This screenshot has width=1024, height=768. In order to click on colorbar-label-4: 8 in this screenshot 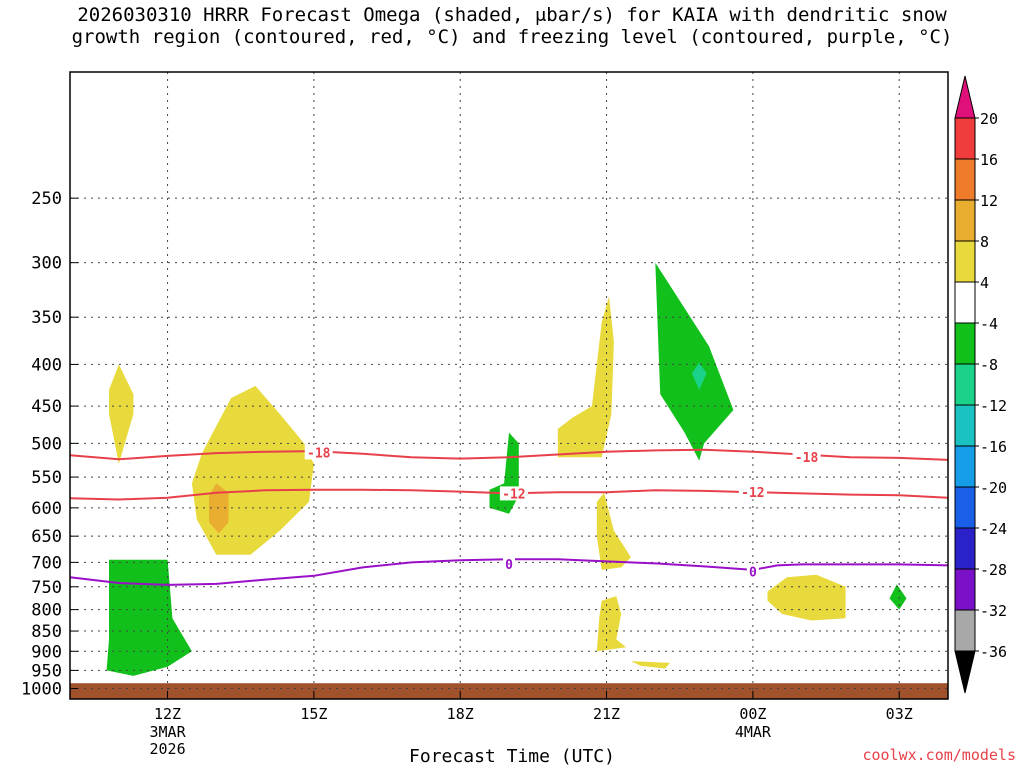, I will do `click(984, 242)`.